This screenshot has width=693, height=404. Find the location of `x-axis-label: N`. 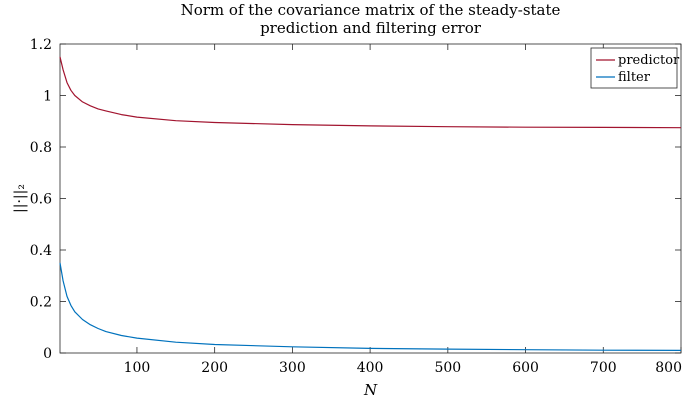

x-axis-label: N is located at coordinates (370, 390).